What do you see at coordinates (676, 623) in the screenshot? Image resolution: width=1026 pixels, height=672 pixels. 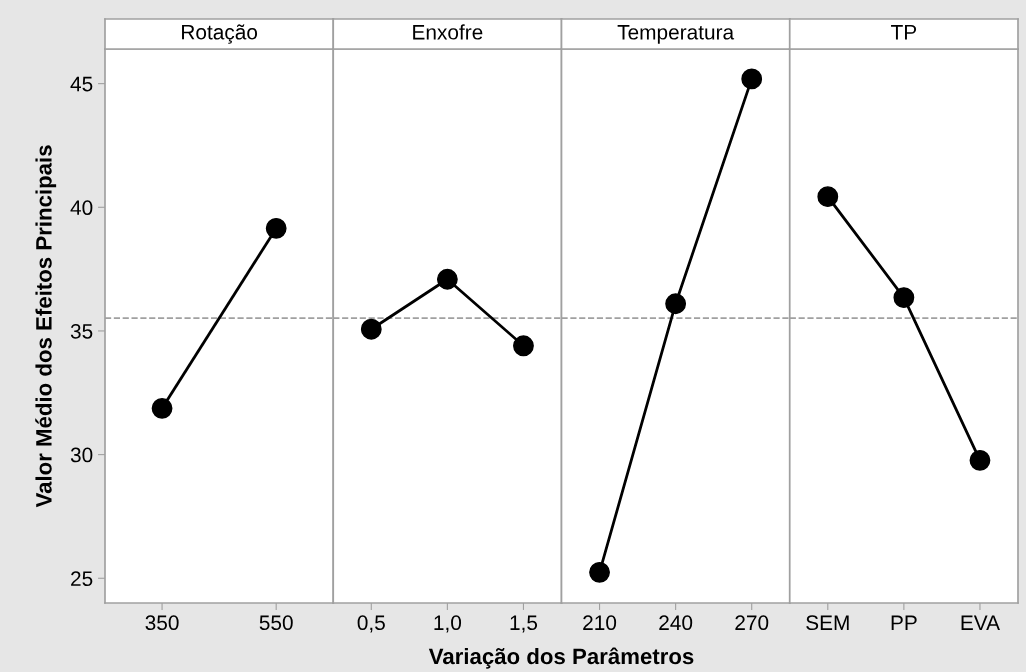 I see `x-tick-label: 240` at bounding box center [676, 623].